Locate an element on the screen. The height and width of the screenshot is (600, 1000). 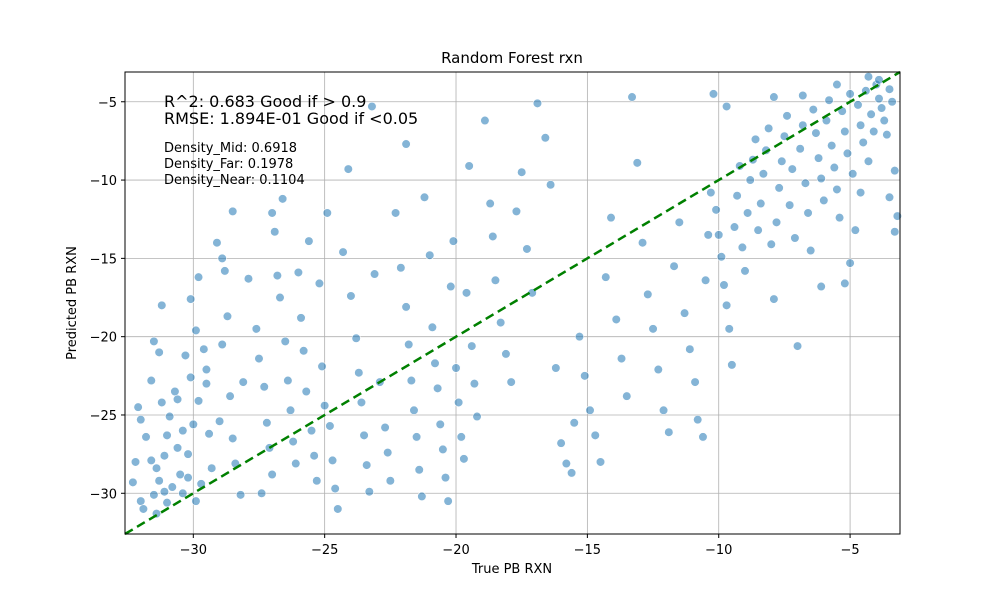
x-axis-ticks: −30 −25 −20 −15 −10 −5 is located at coordinates (520, 546).